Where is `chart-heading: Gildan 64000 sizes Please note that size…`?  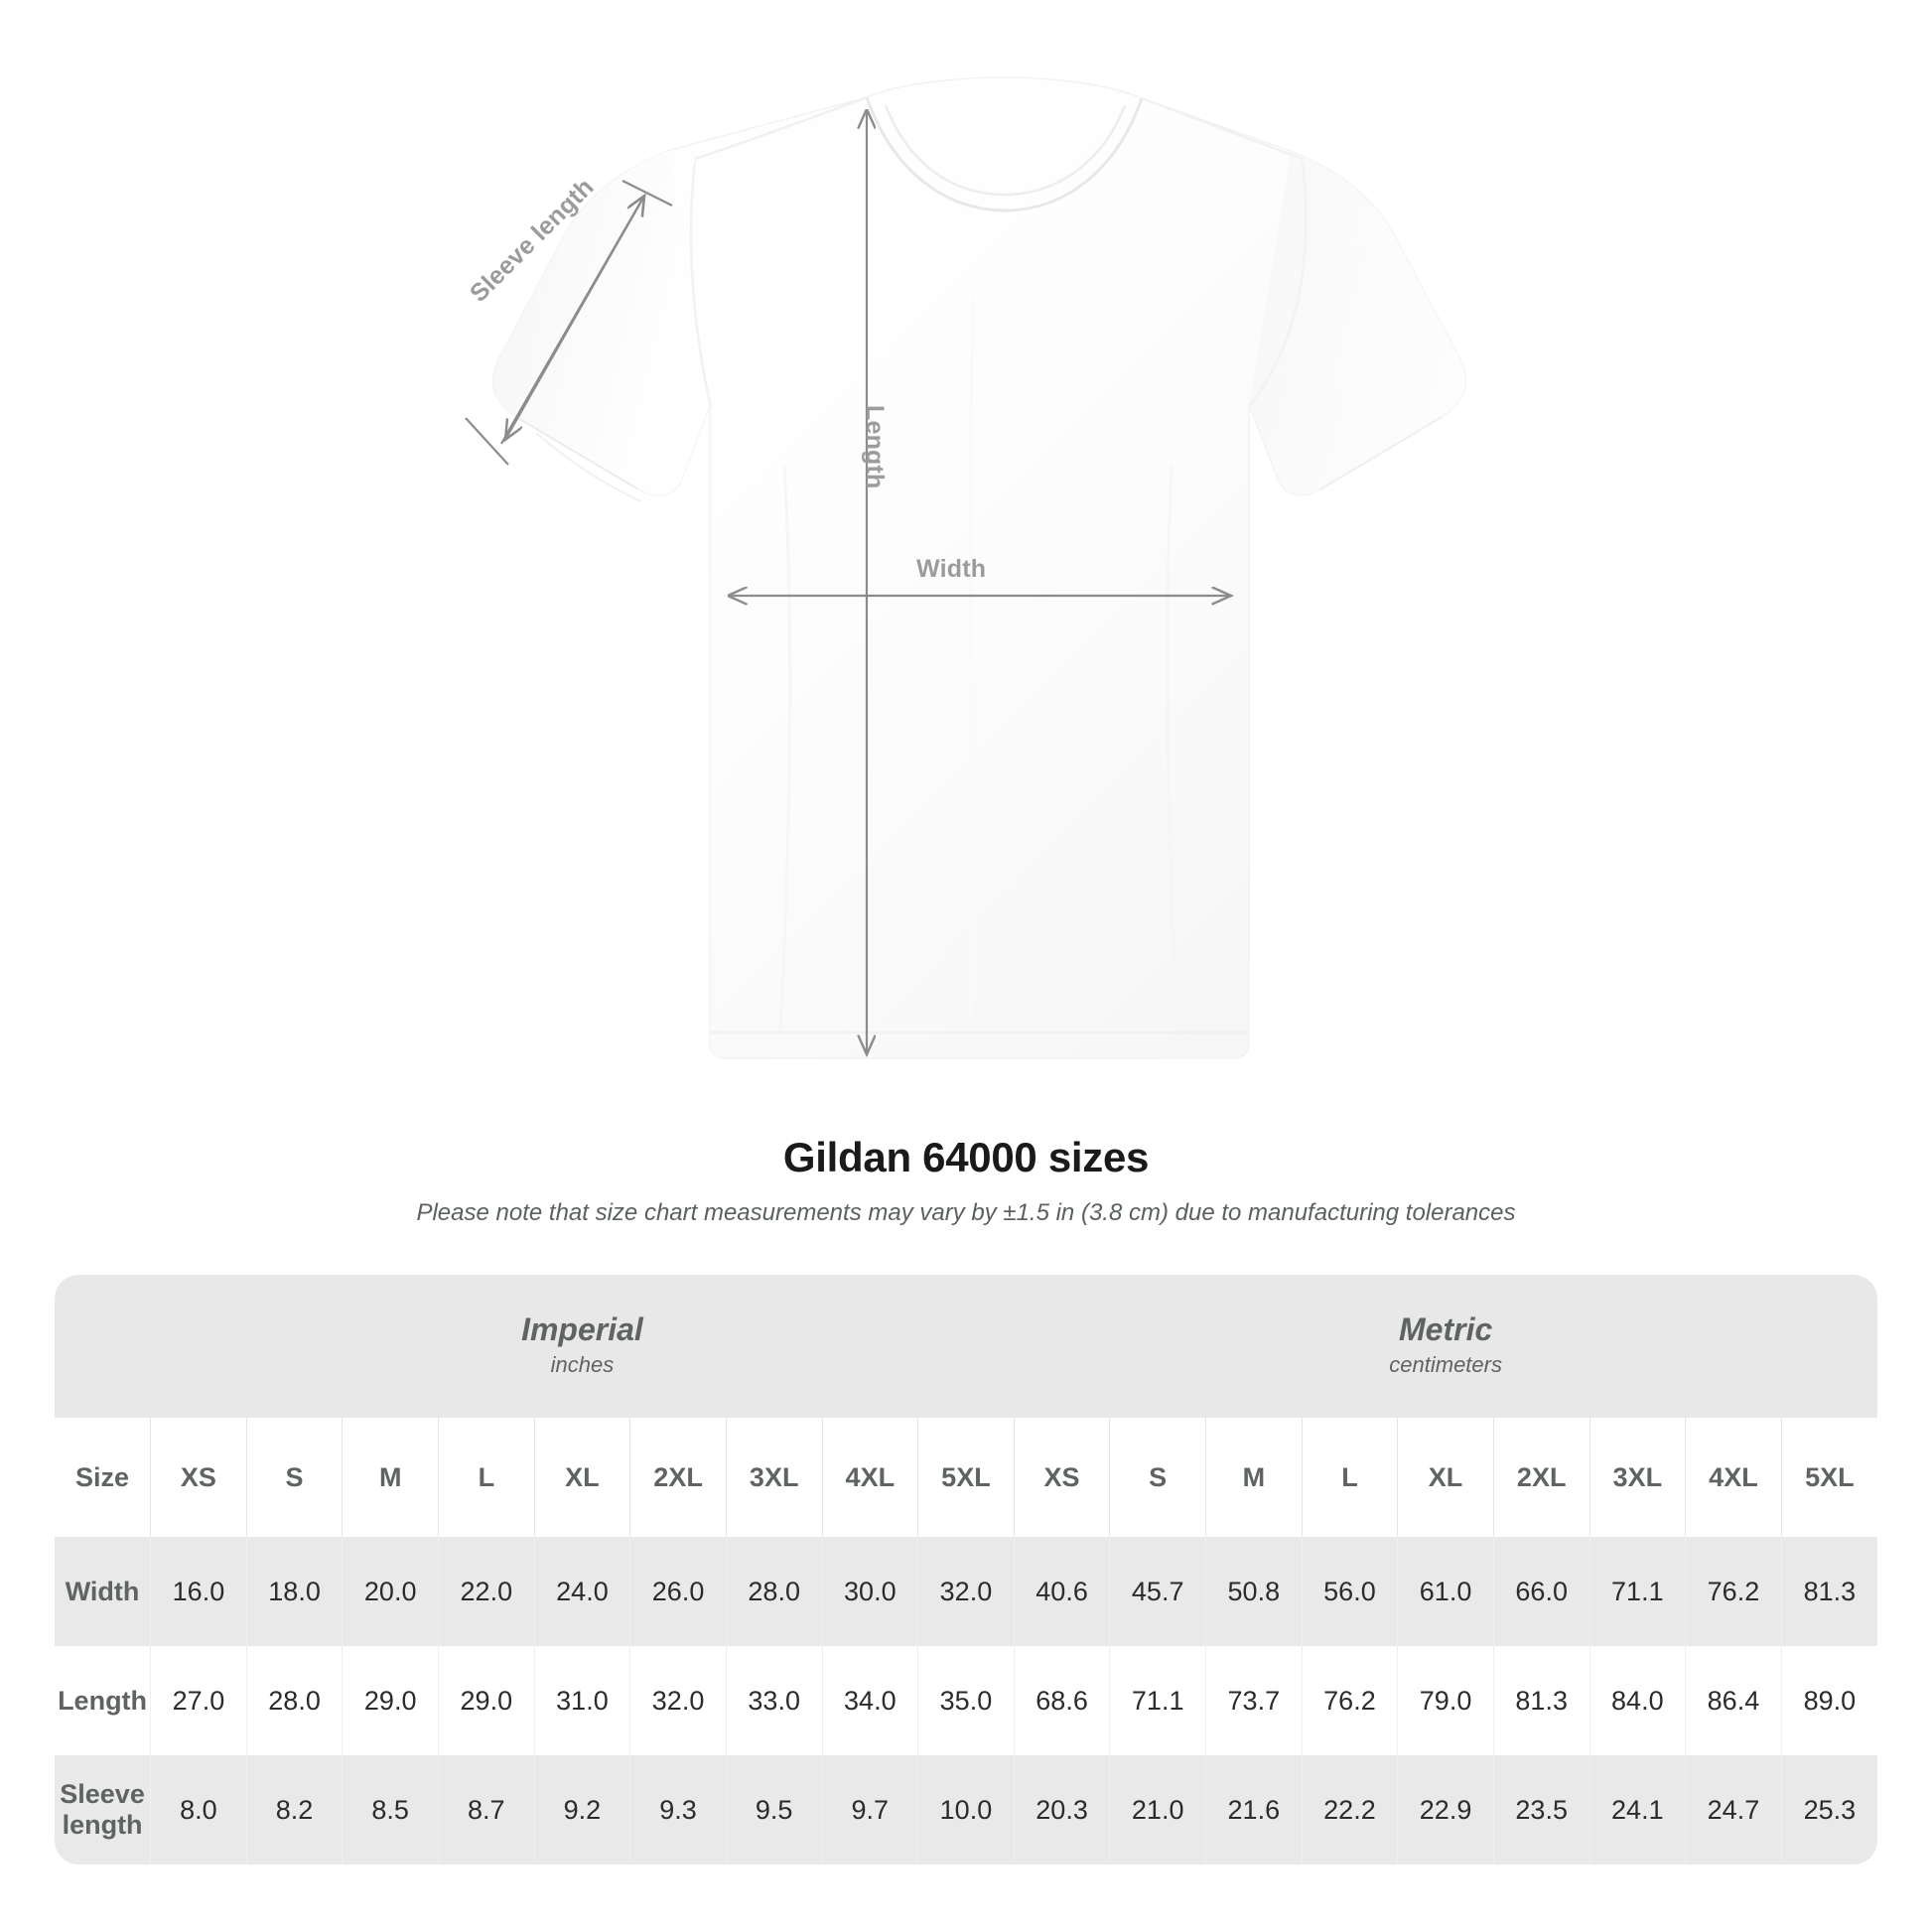 chart-heading: Gildan 64000 sizes Please note that size… is located at coordinates (966, 1180).